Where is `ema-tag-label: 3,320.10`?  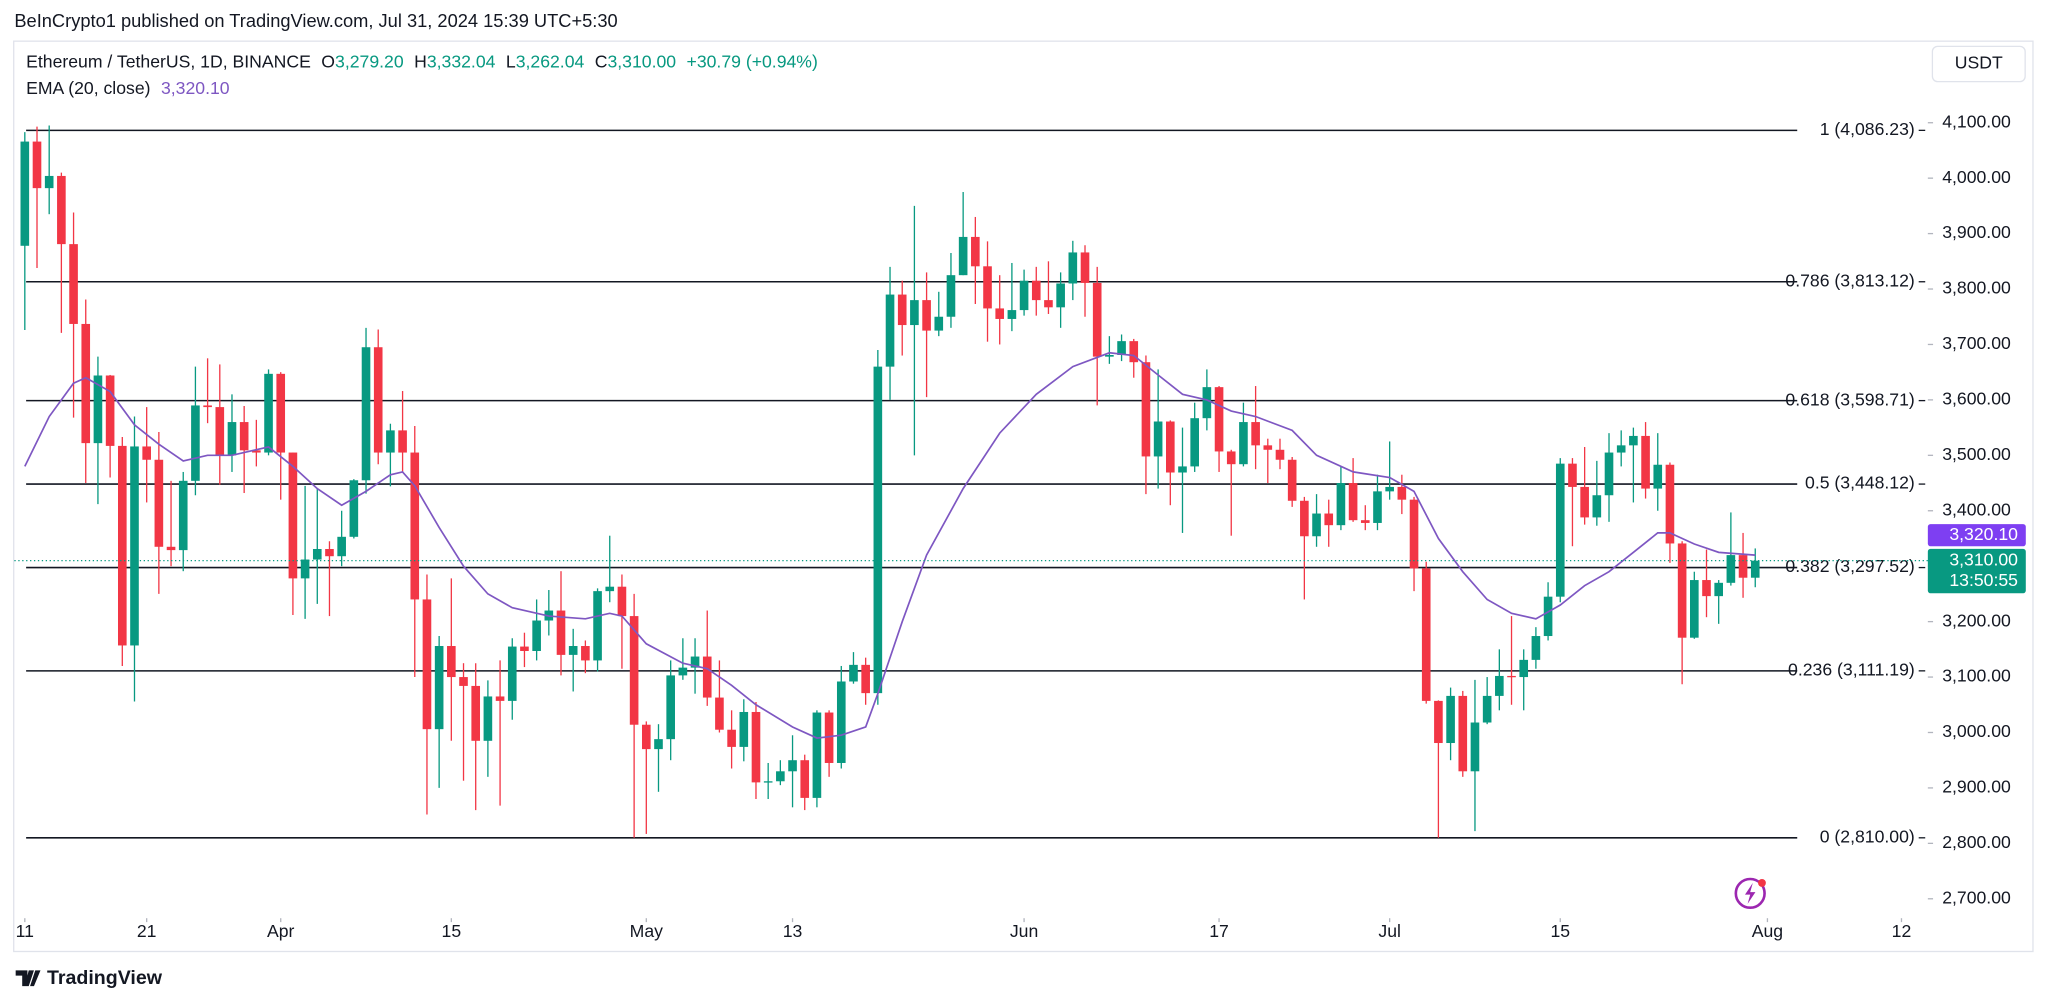
ema-tag-label: 3,320.10 is located at coordinates (1983, 534).